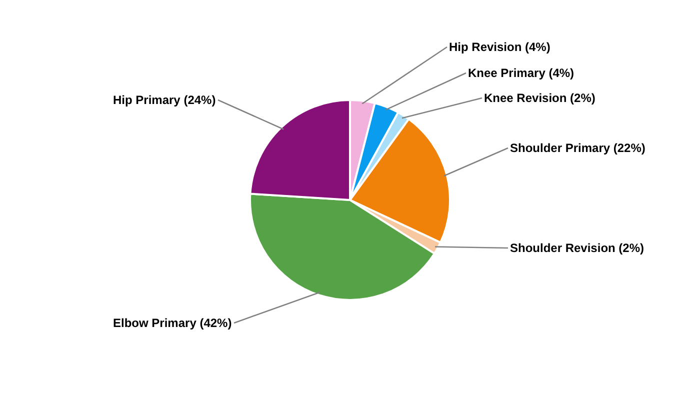 The image size is (700, 400). What do you see at coordinates (499, 47) in the screenshot?
I see `slice-label: Hip Revision (4%)` at bounding box center [499, 47].